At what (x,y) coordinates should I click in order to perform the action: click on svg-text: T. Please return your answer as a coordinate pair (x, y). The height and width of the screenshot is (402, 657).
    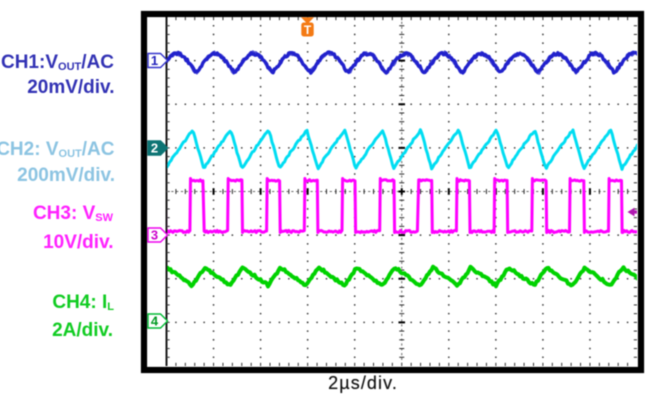
    Looking at the image, I should click on (308, 30).